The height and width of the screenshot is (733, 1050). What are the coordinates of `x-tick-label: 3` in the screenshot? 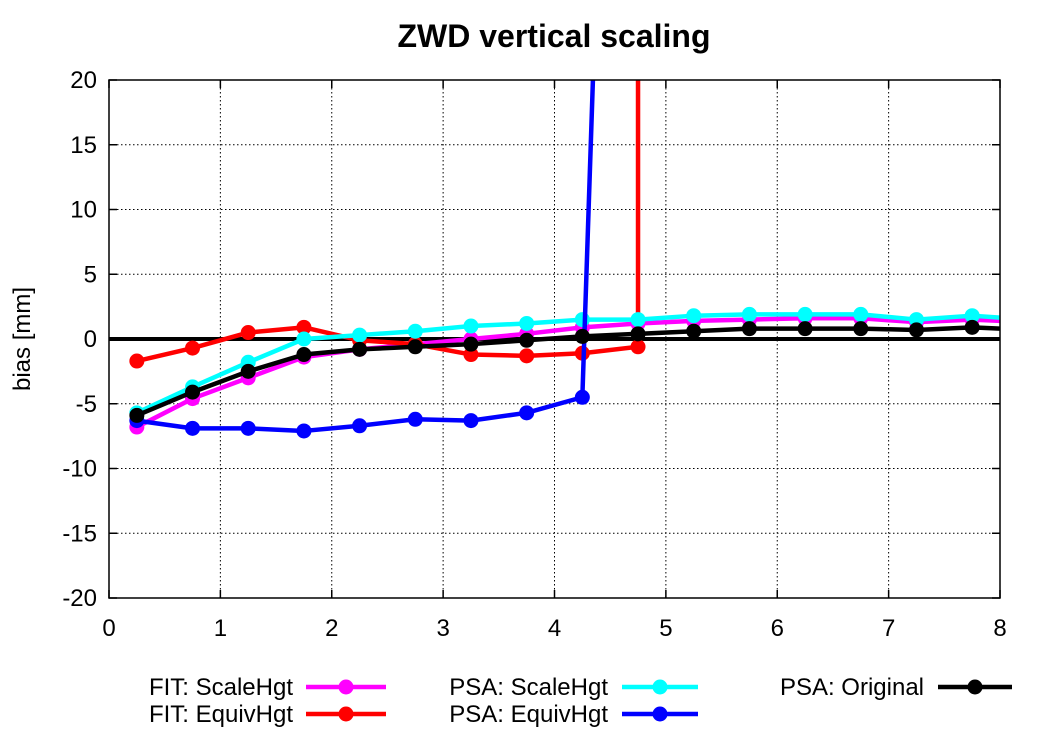 It's located at (442, 628).